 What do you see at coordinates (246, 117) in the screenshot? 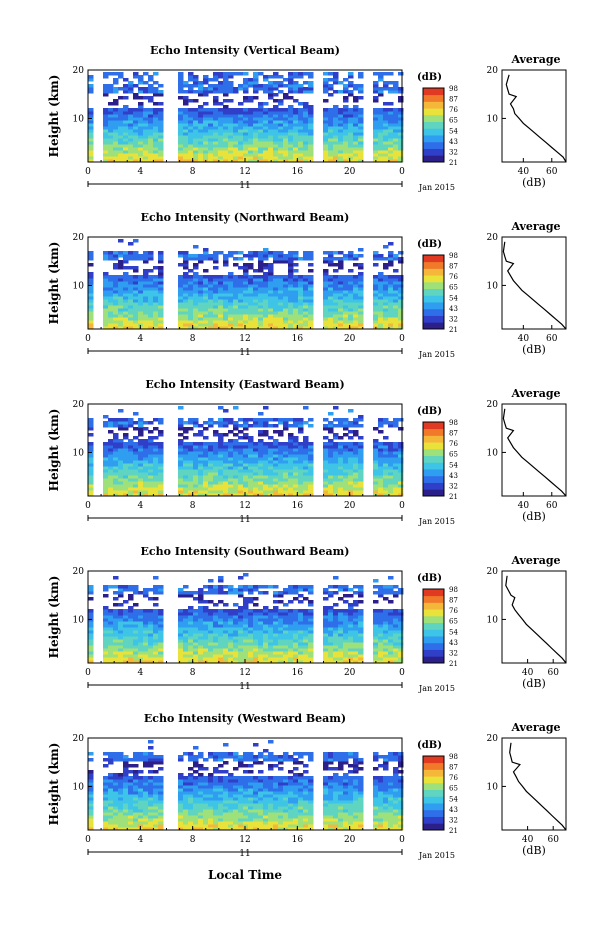
I see `heatmap` at bounding box center [246, 117].